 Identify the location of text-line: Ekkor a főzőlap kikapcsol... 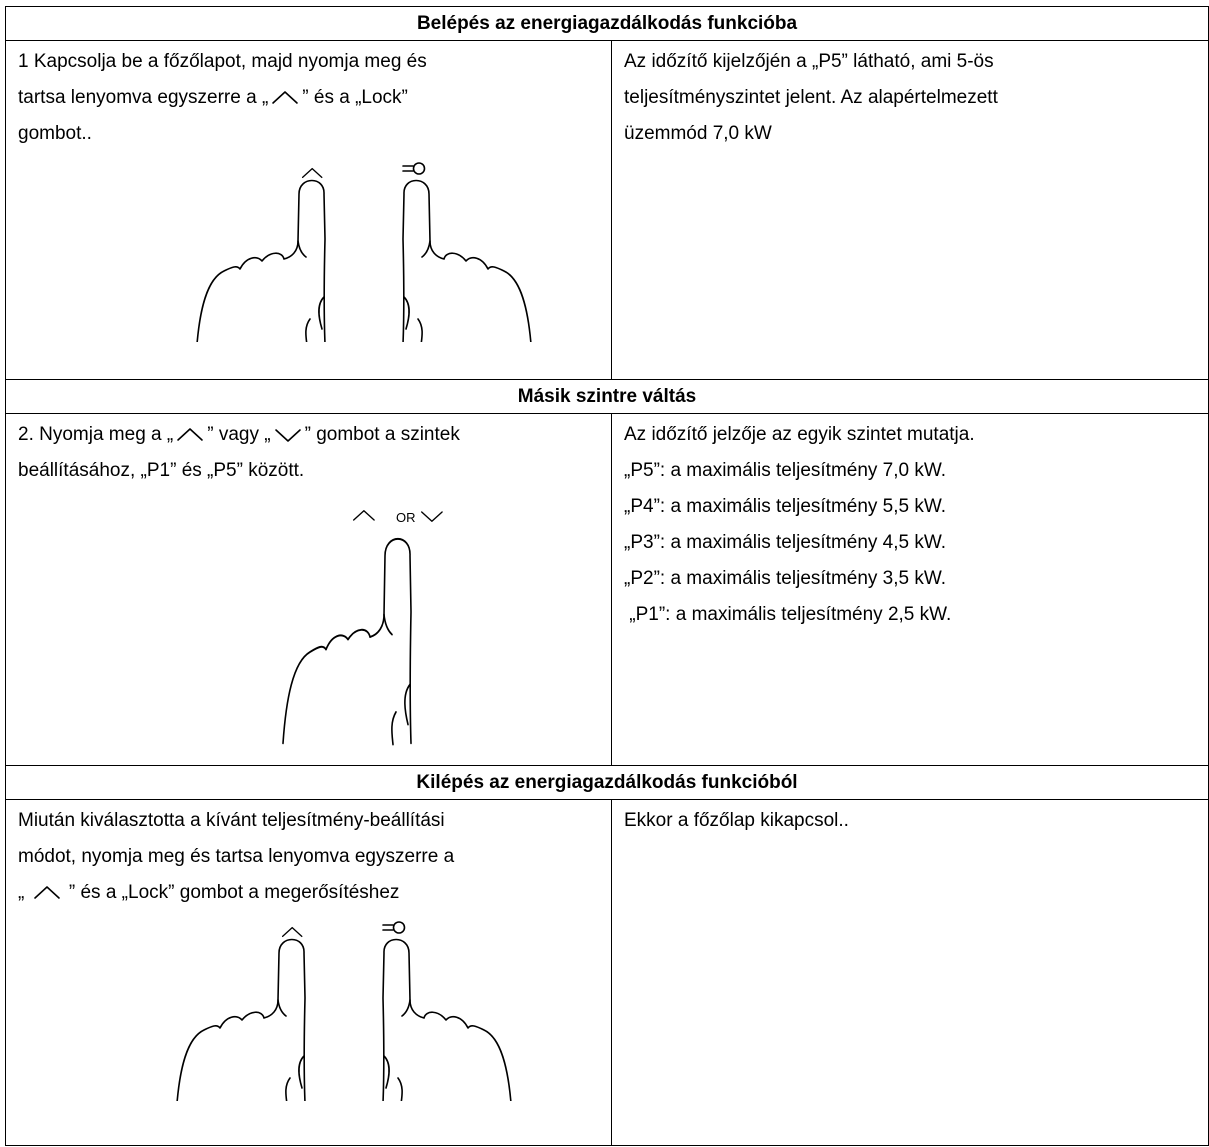
(736, 820).